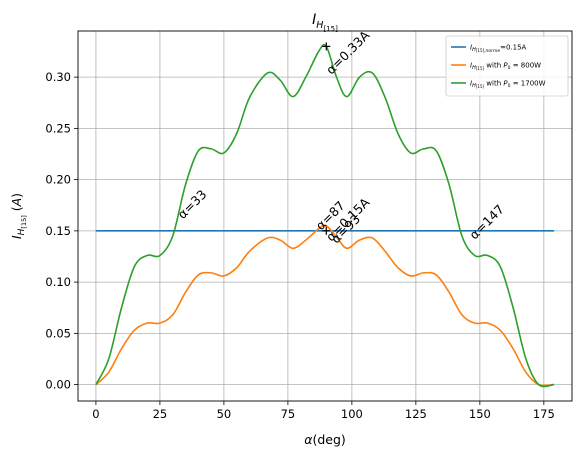  Describe the element at coordinates (352, 414) in the screenshot. I see `x-tick-label: 100` at that location.